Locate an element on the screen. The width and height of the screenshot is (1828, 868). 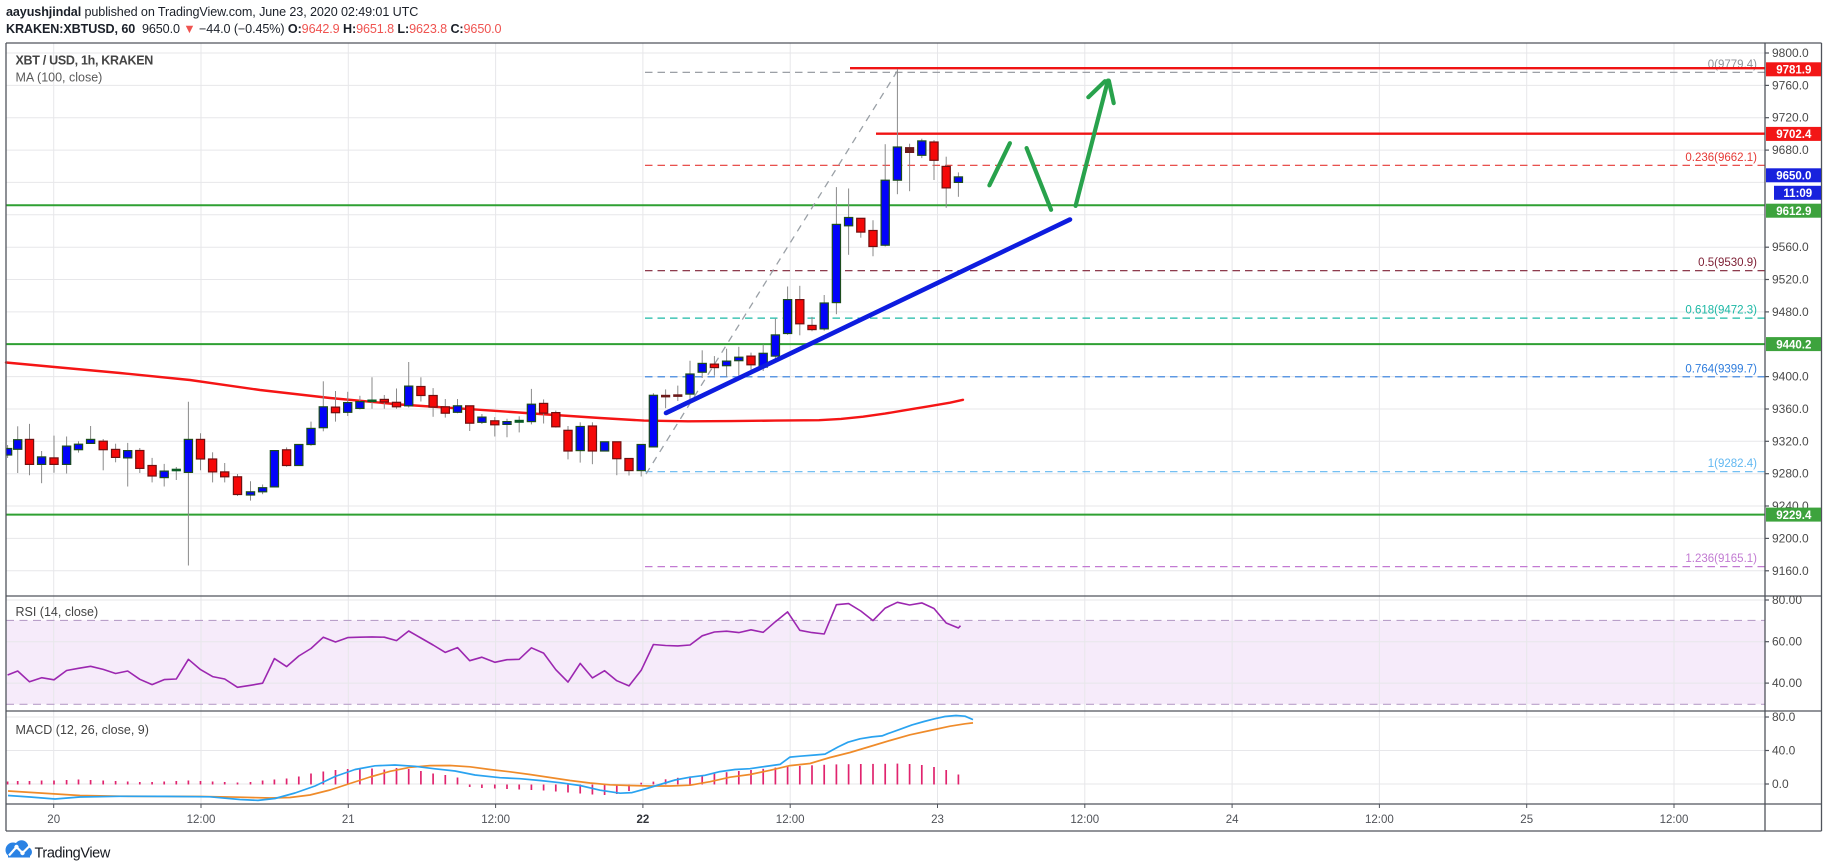
svg-text: TradingView is located at coordinates (73, 854).